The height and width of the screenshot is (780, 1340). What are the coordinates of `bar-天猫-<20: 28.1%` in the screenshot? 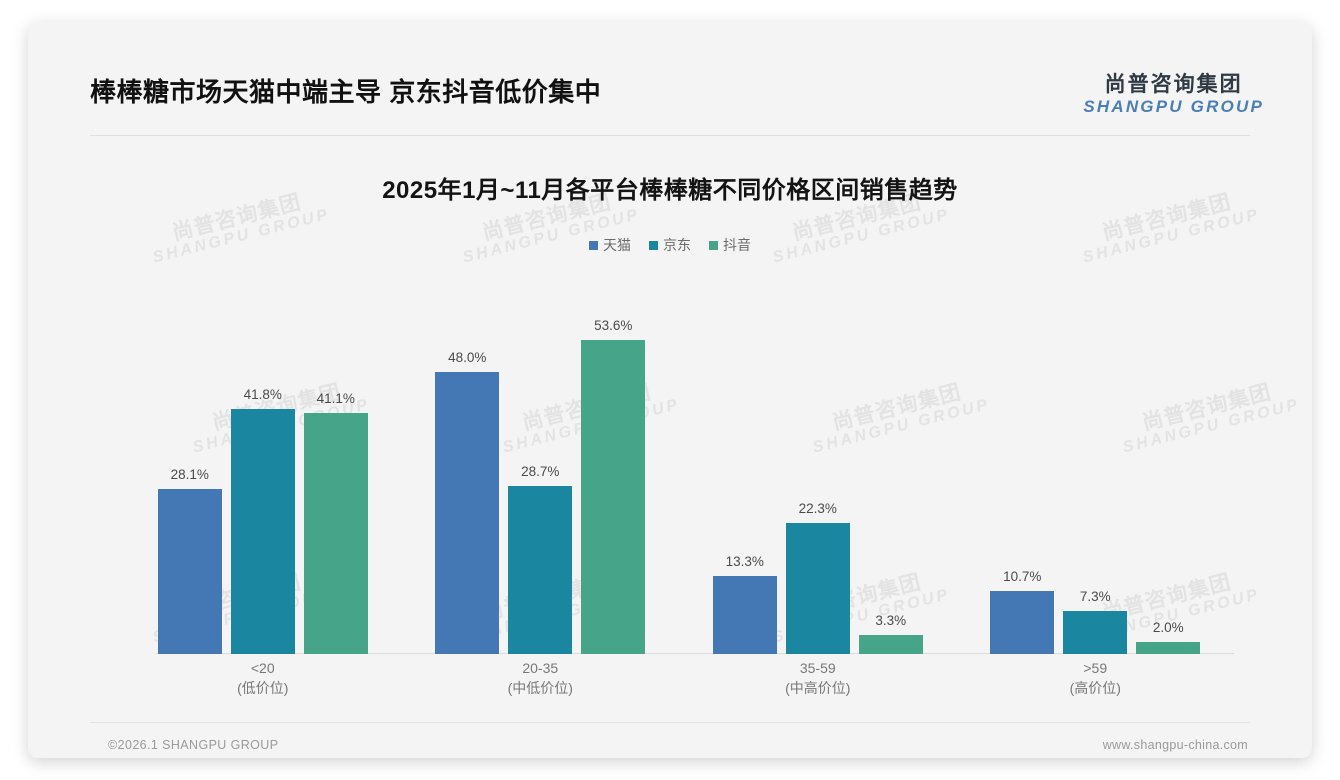 It's located at (189, 463).